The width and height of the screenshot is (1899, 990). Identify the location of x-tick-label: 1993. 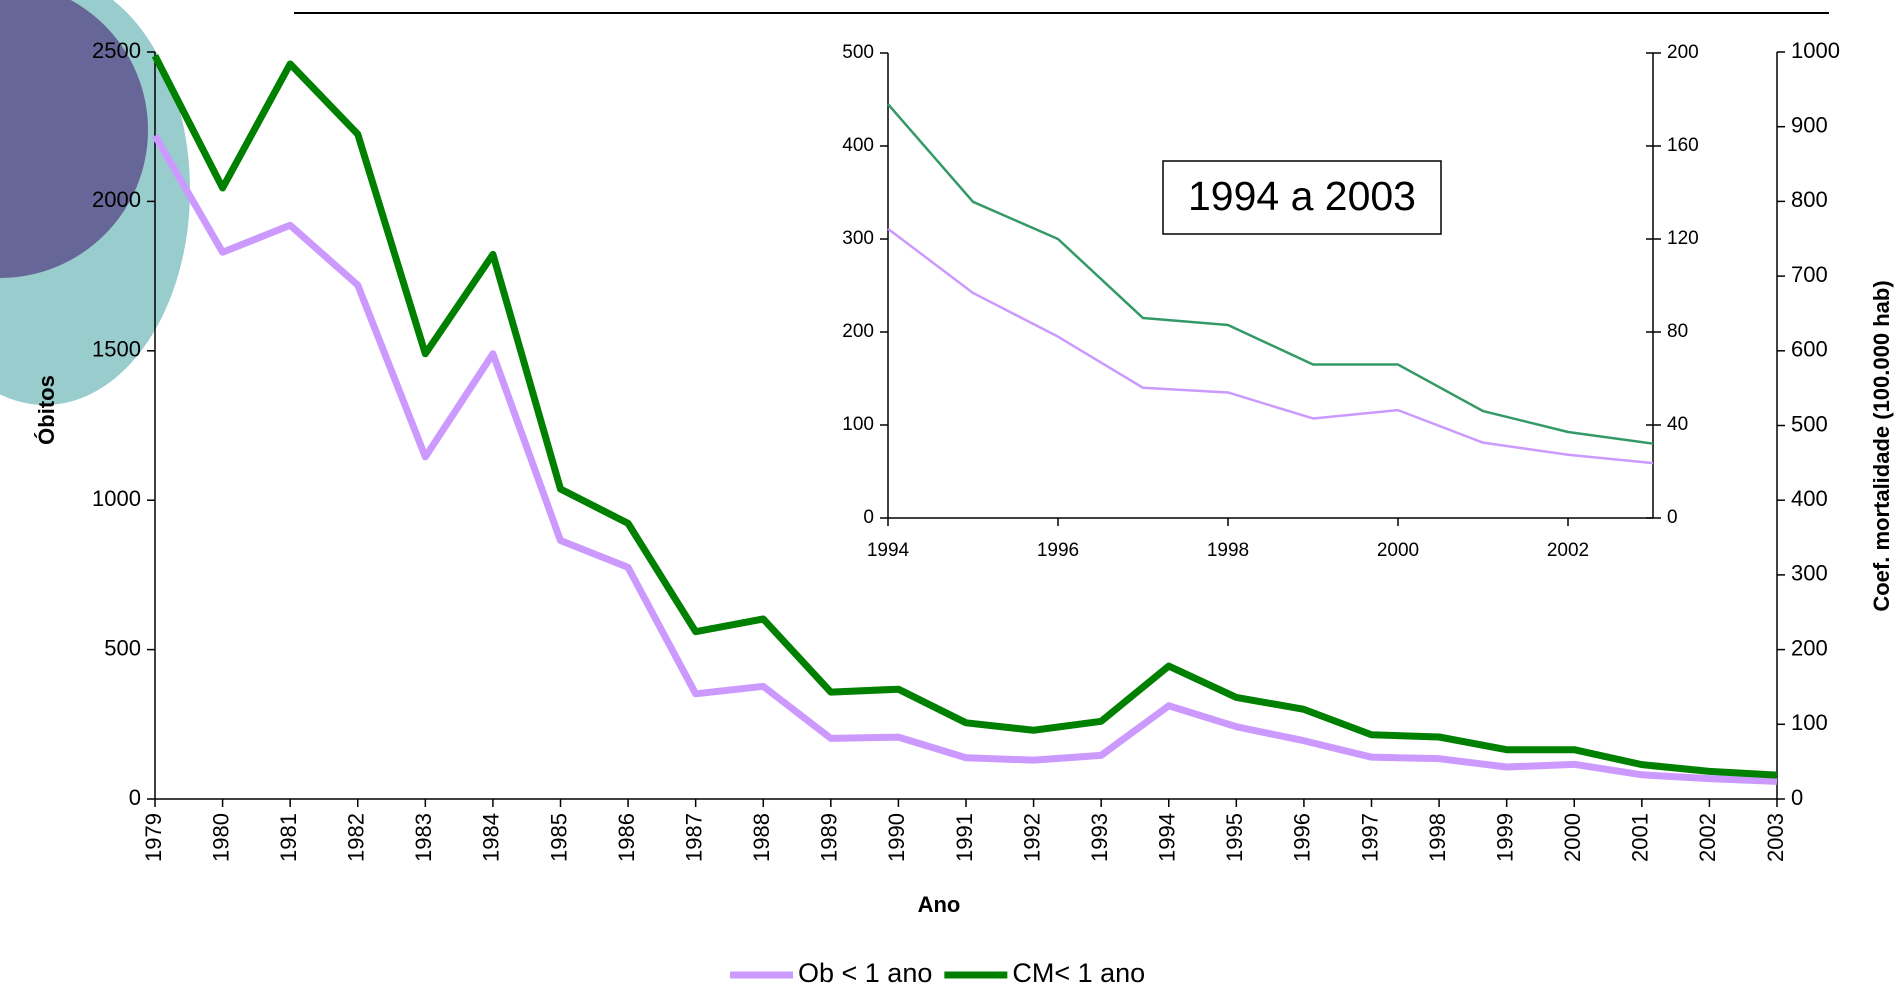
(1099, 837).